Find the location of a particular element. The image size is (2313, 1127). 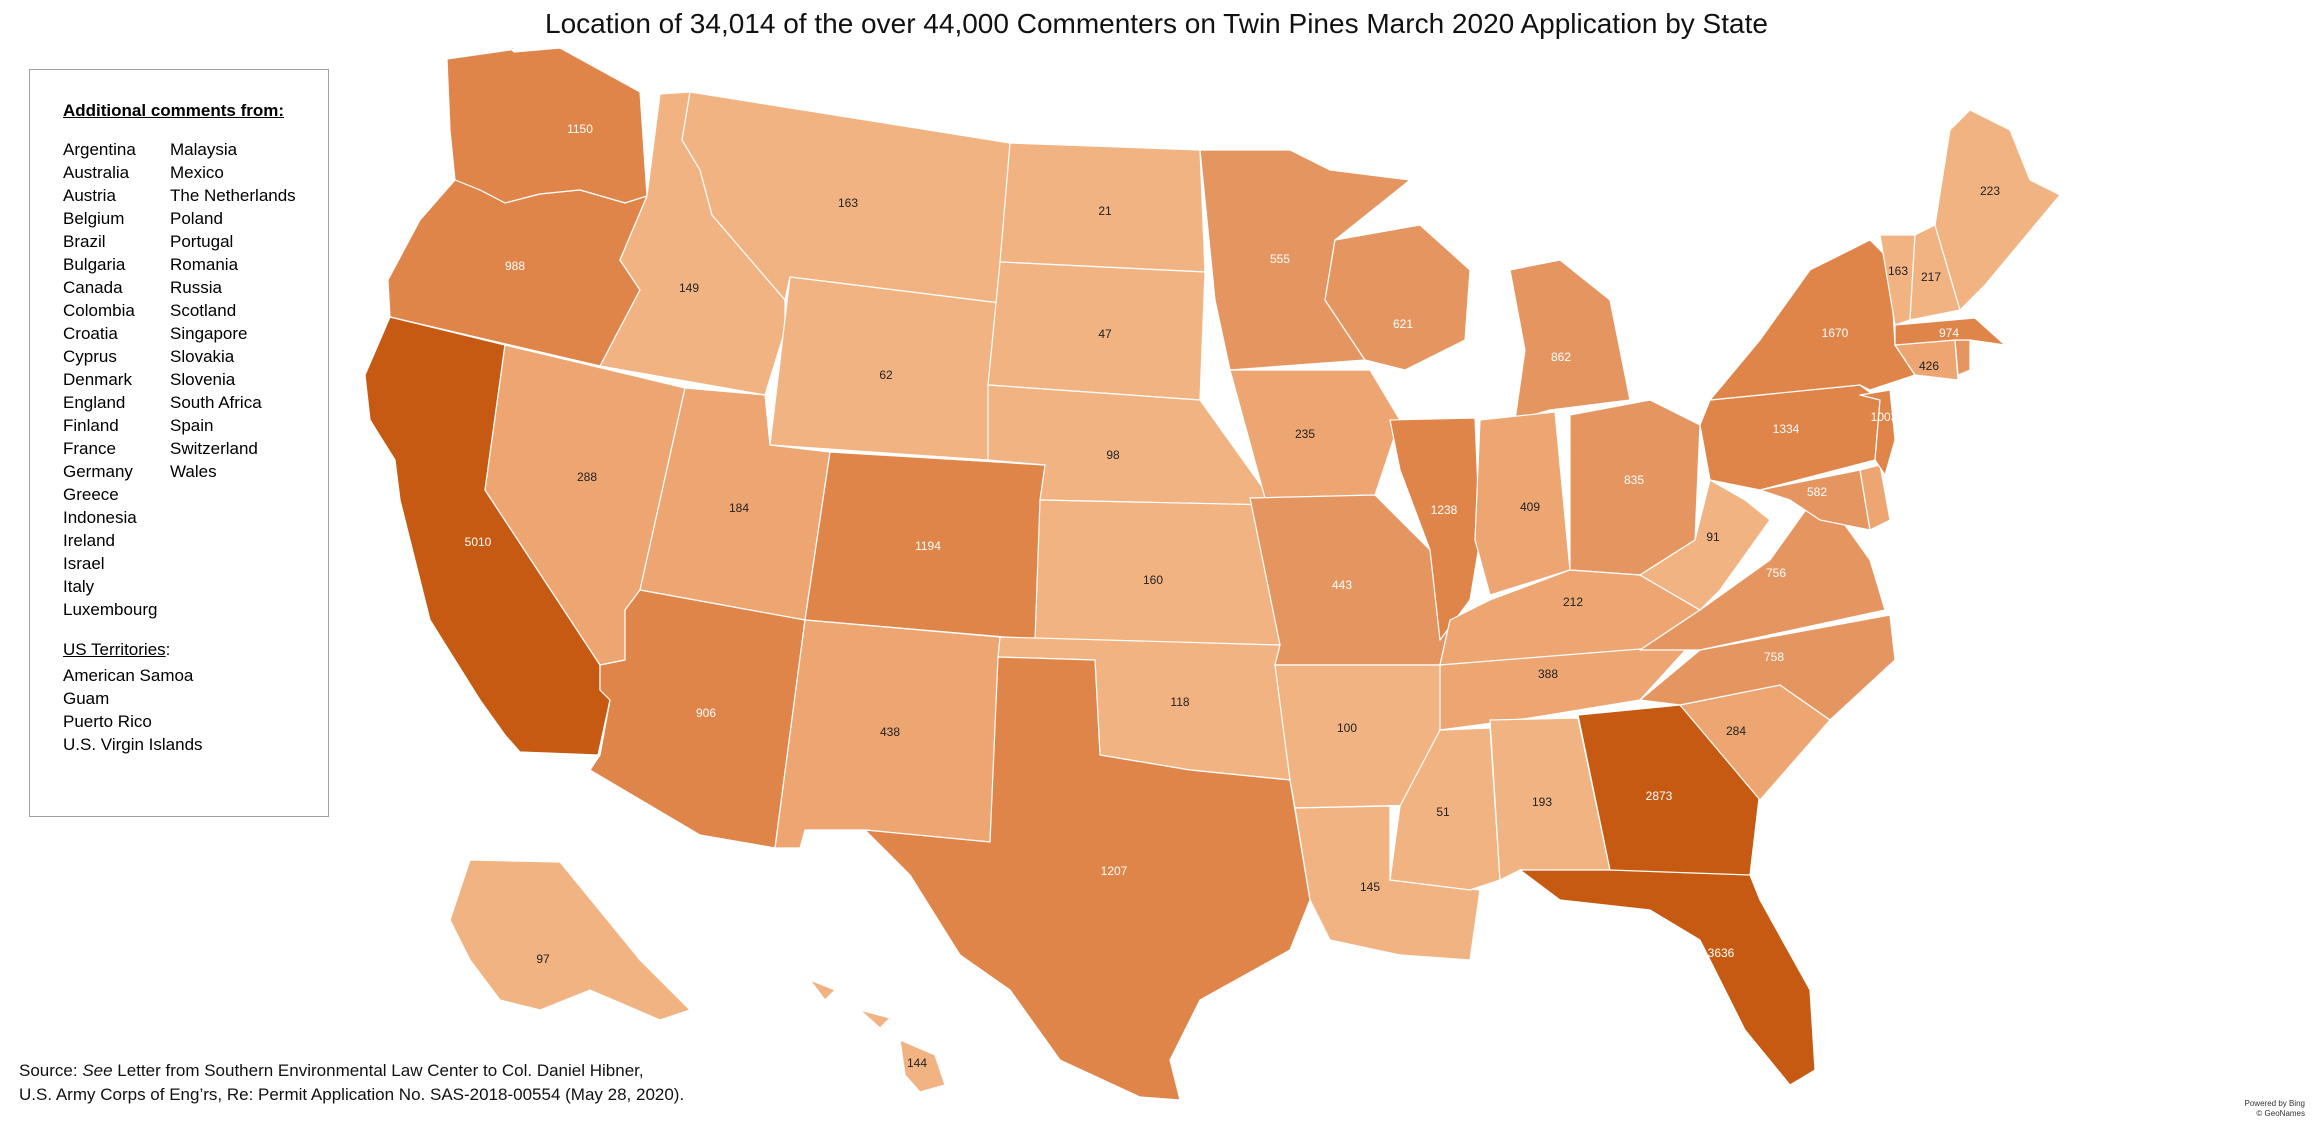

country-item: England is located at coordinates (94, 402).